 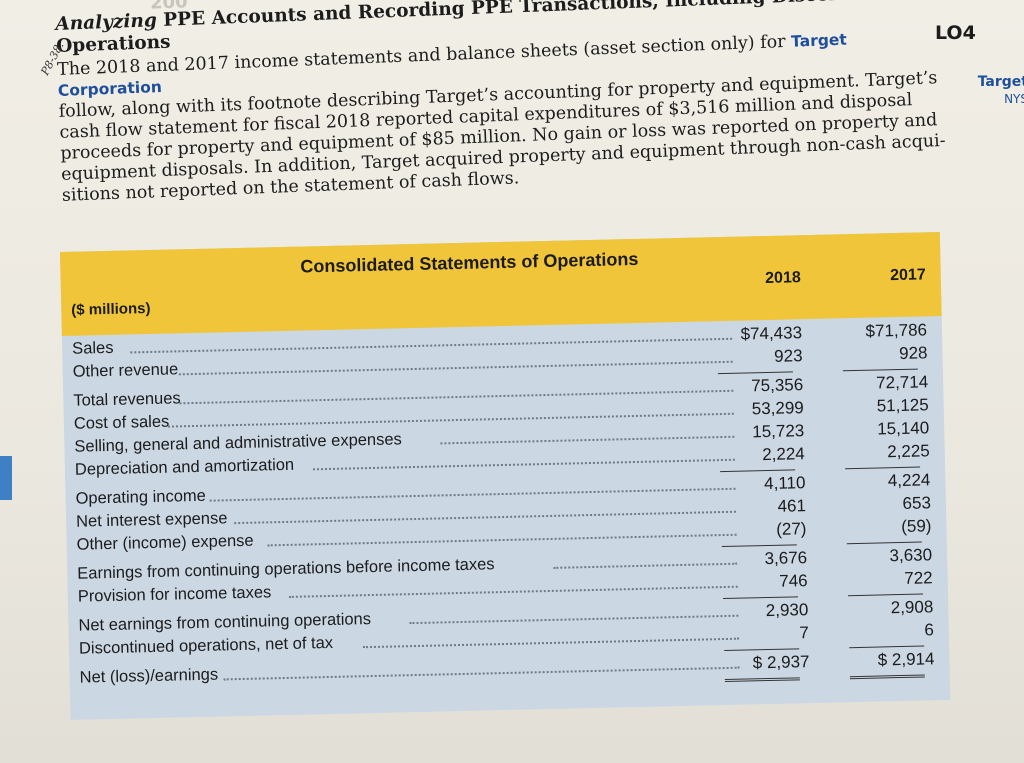 What do you see at coordinates (918, 578) in the screenshot?
I see `value-2017: 722` at bounding box center [918, 578].